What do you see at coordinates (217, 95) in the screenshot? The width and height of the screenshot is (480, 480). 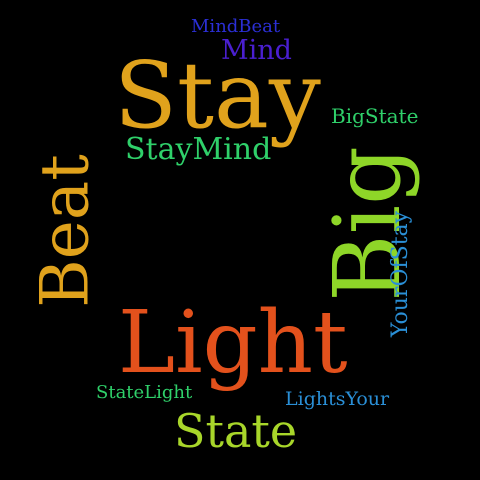 I see `word-stay: Stay` at bounding box center [217, 95].